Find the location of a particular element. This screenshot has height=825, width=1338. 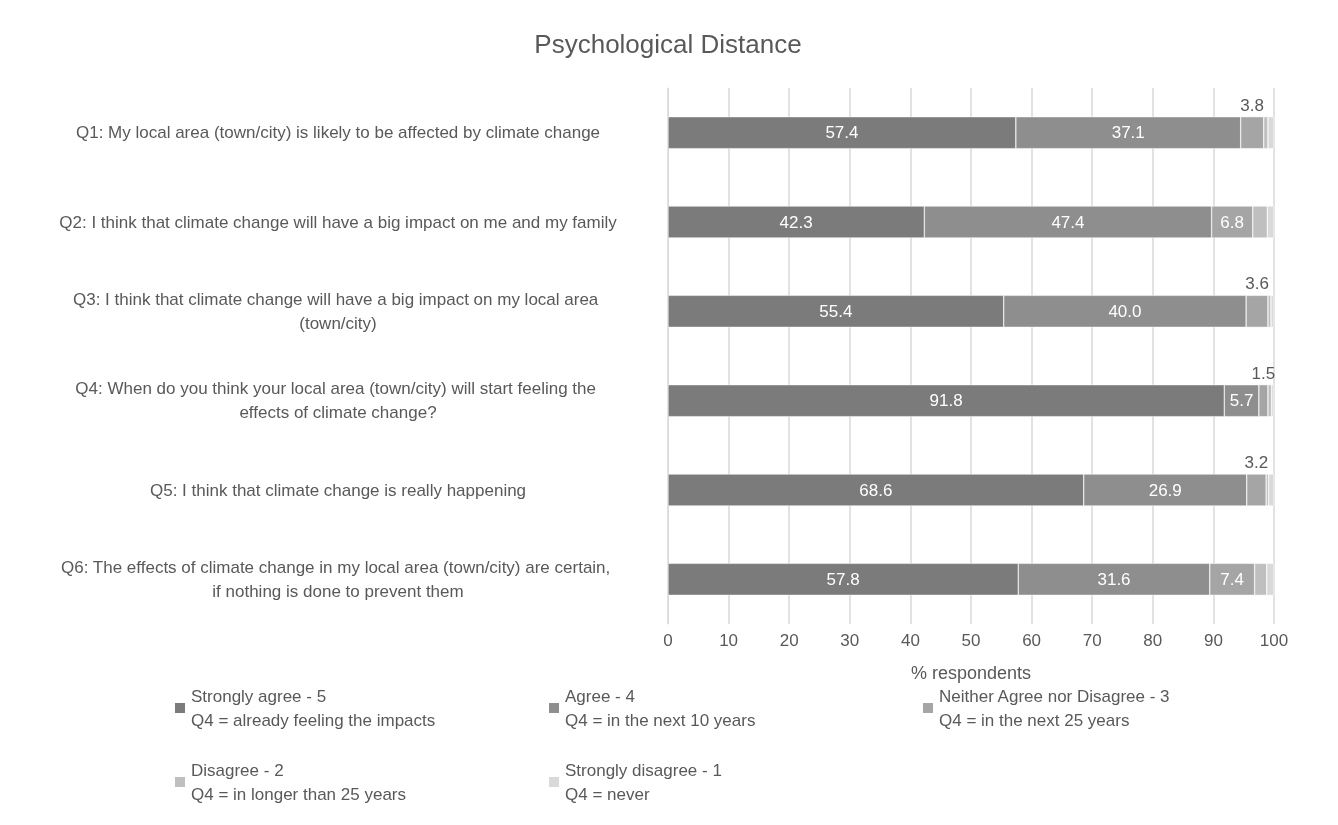

y-tick-label: Q5: I think that climate change is really happening is located at coordinates (338, 490).